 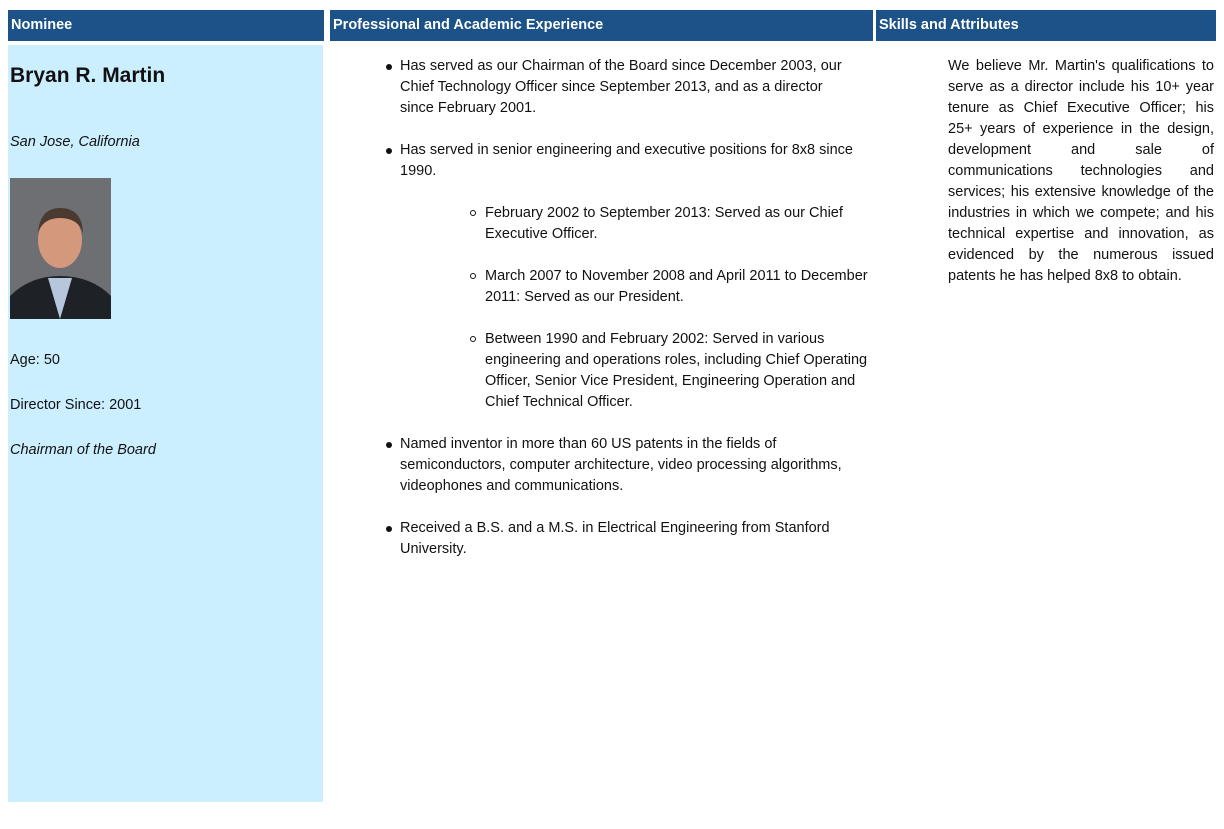 I want to click on header-nominee: Nominee, so click(x=166, y=25).